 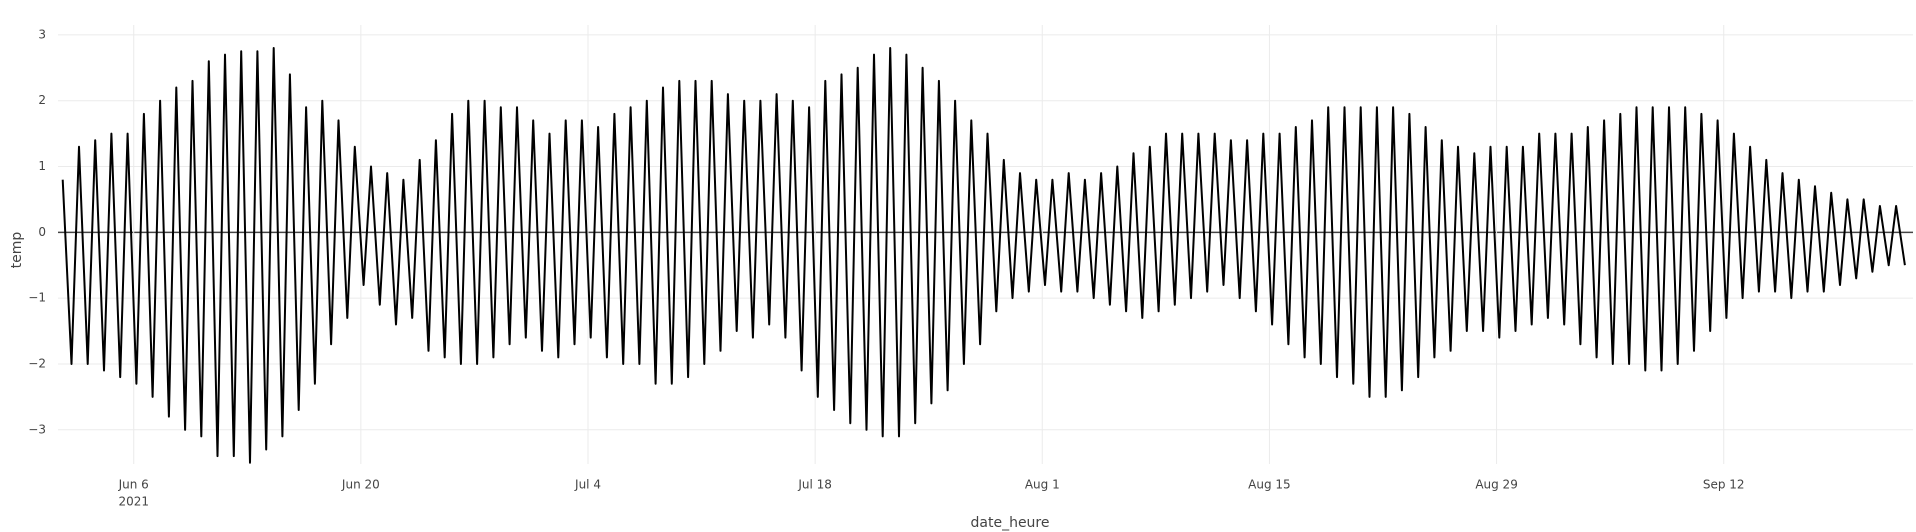 What do you see at coordinates (814, 485) in the screenshot?
I see `x-tick-label: Jul 18` at bounding box center [814, 485].